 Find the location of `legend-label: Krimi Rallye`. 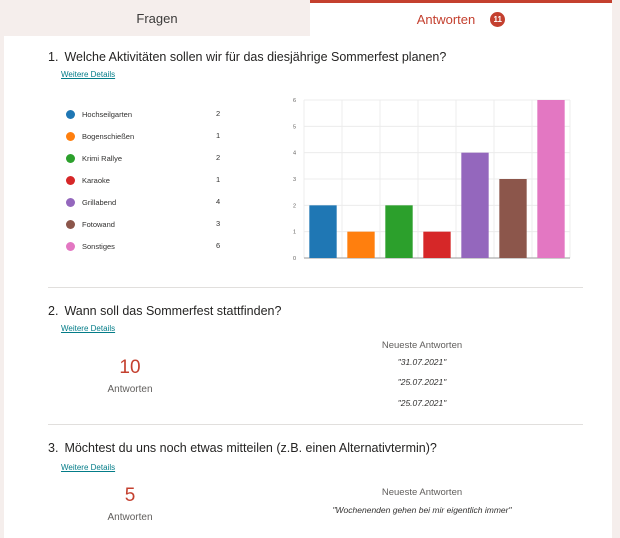

legend-label: Krimi Rallye is located at coordinates (102, 158).